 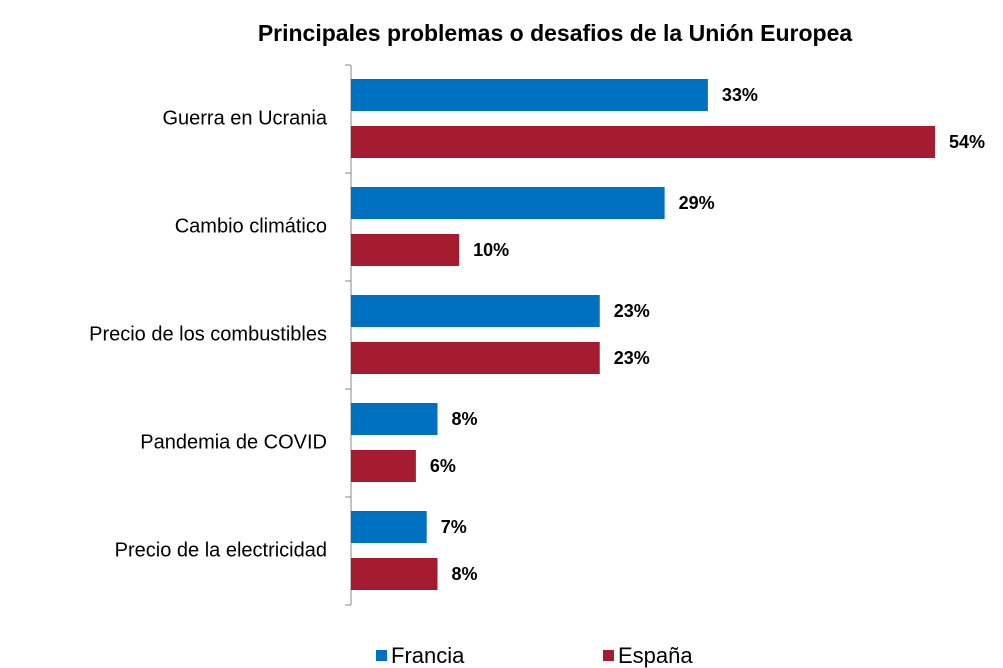 What do you see at coordinates (208, 334) in the screenshot?
I see `category-label: Precio de los combustibles` at bounding box center [208, 334].